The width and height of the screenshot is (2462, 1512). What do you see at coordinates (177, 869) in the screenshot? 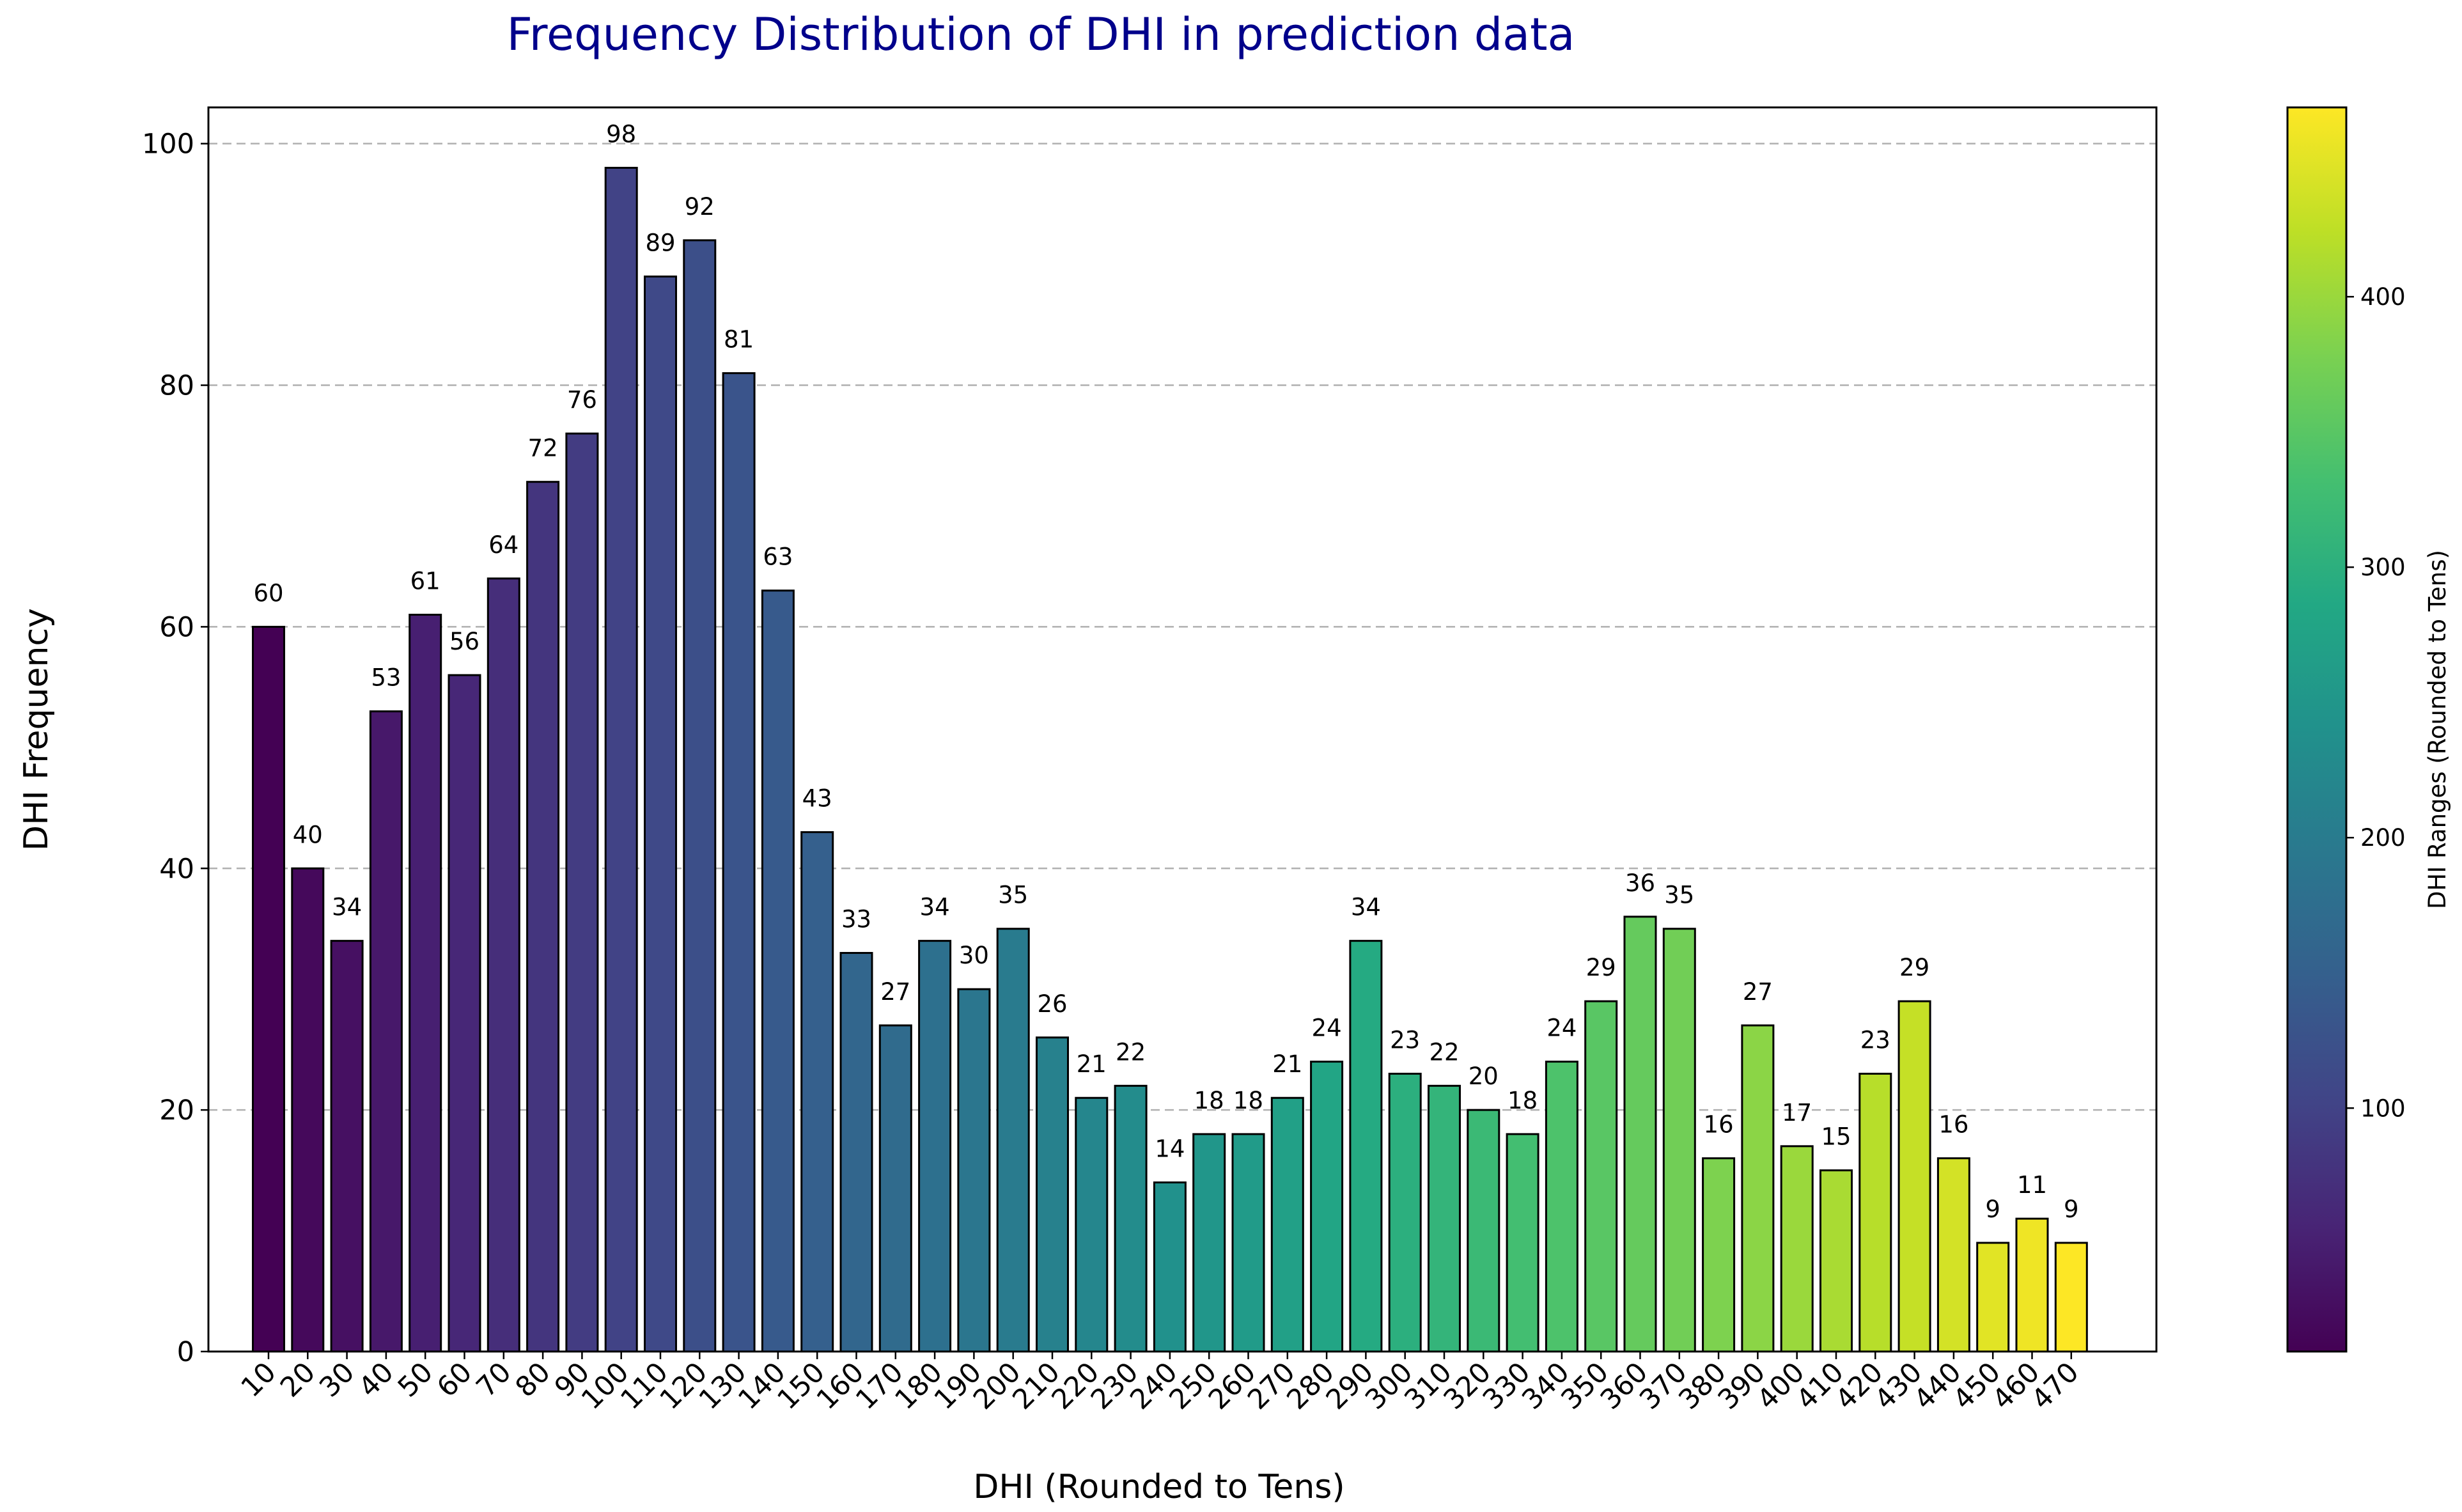
I see `y-tick-label: 40` at bounding box center [177, 869].